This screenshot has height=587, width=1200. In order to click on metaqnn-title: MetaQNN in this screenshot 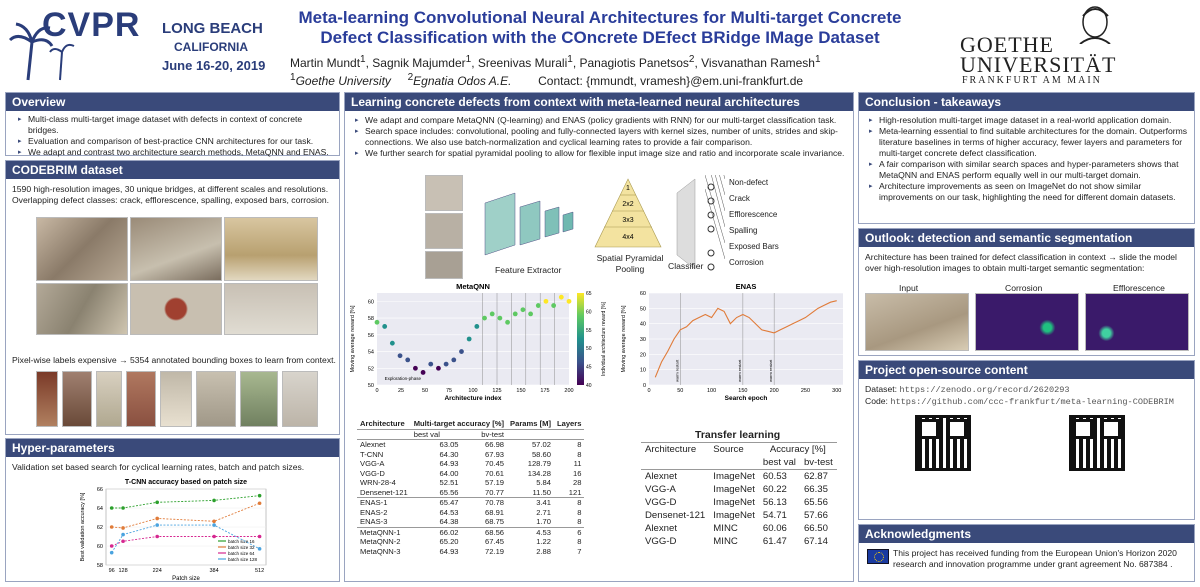, I will do `click(473, 286)`.